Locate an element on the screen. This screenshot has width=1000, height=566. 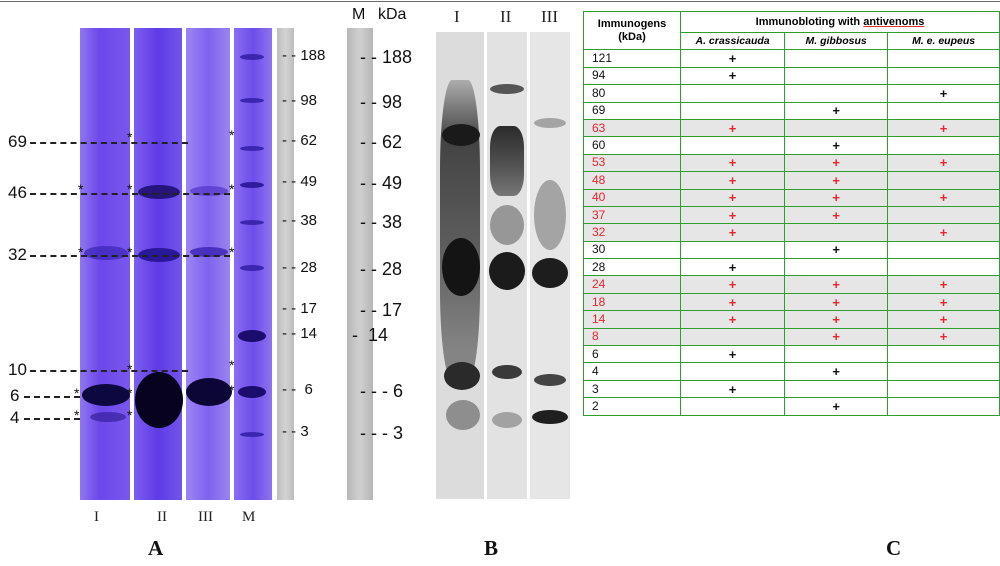
immunogen-kda-cell: 4 is located at coordinates (632, 371).